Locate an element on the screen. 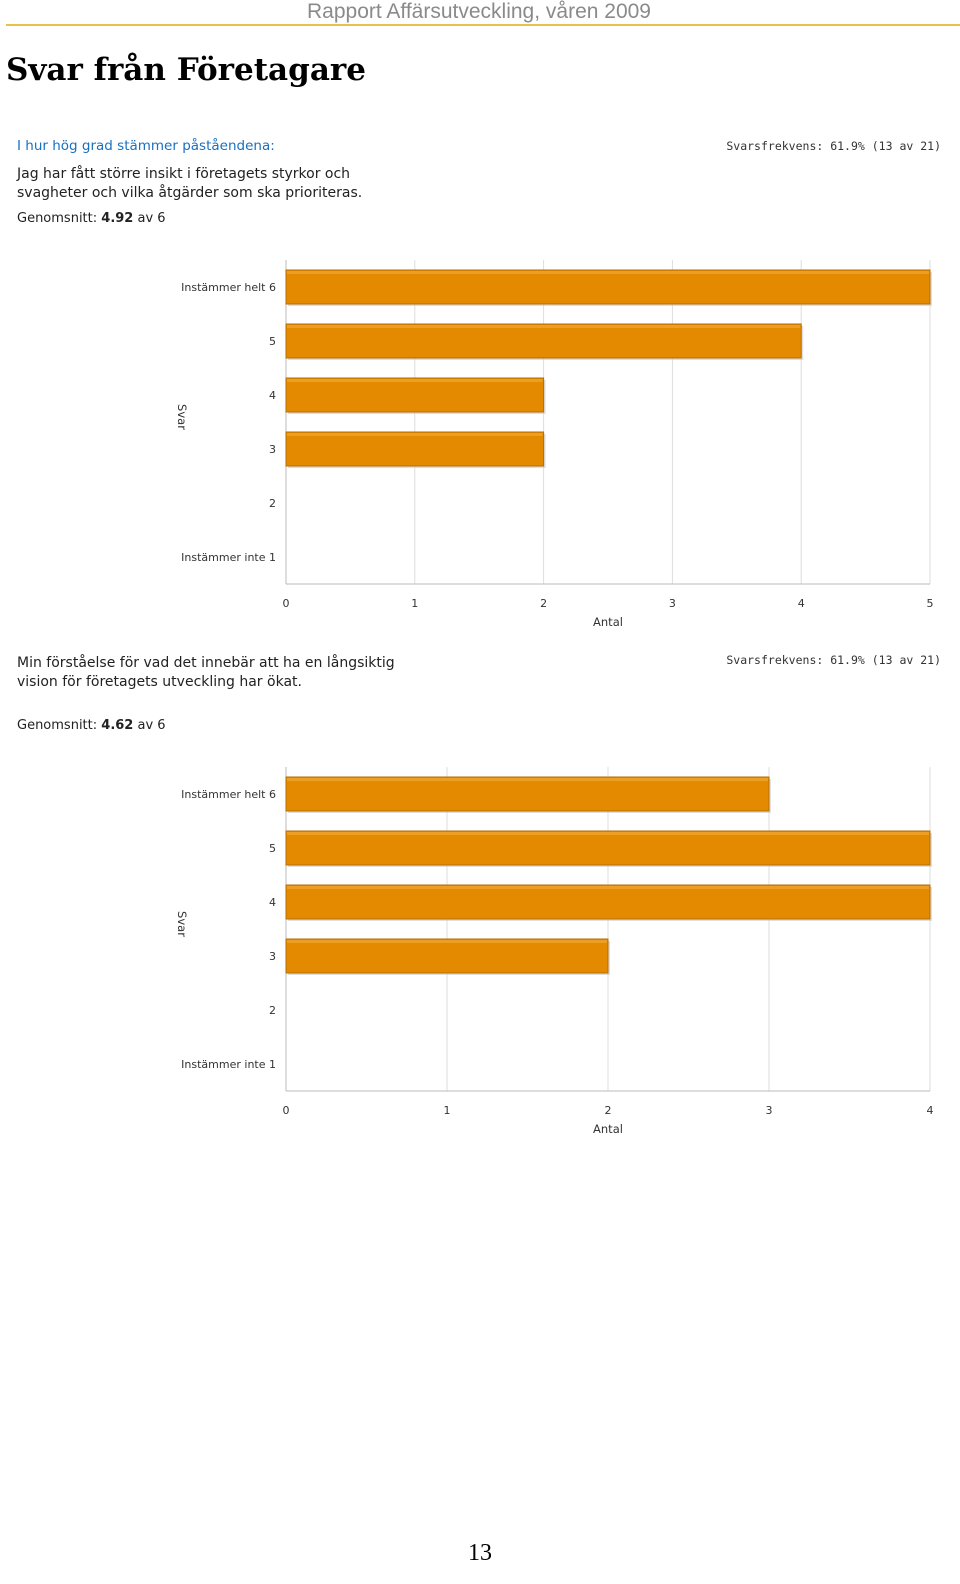  page-number: 13 is located at coordinates (480, 1553).